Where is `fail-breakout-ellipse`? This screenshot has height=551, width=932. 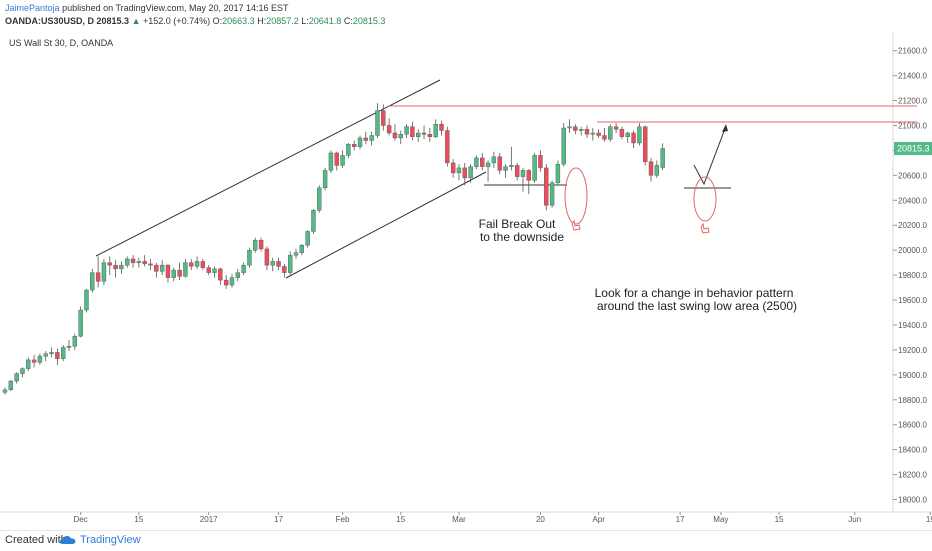 fail-breakout-ellipse is located at coordinates (576, 196).